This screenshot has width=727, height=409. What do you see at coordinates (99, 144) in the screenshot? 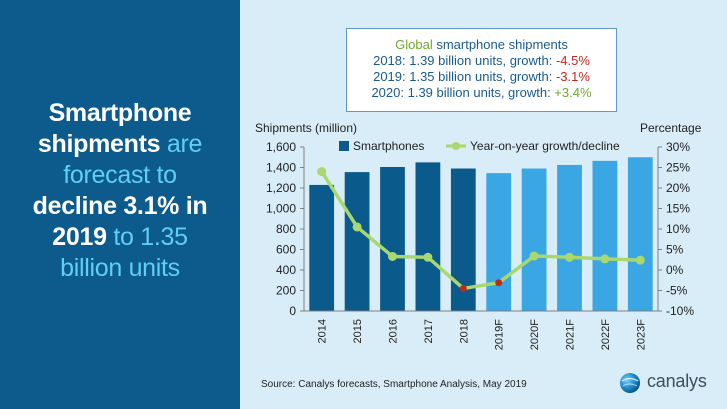
I see `headline-segment: shipments` at bounding box center [99, 144].